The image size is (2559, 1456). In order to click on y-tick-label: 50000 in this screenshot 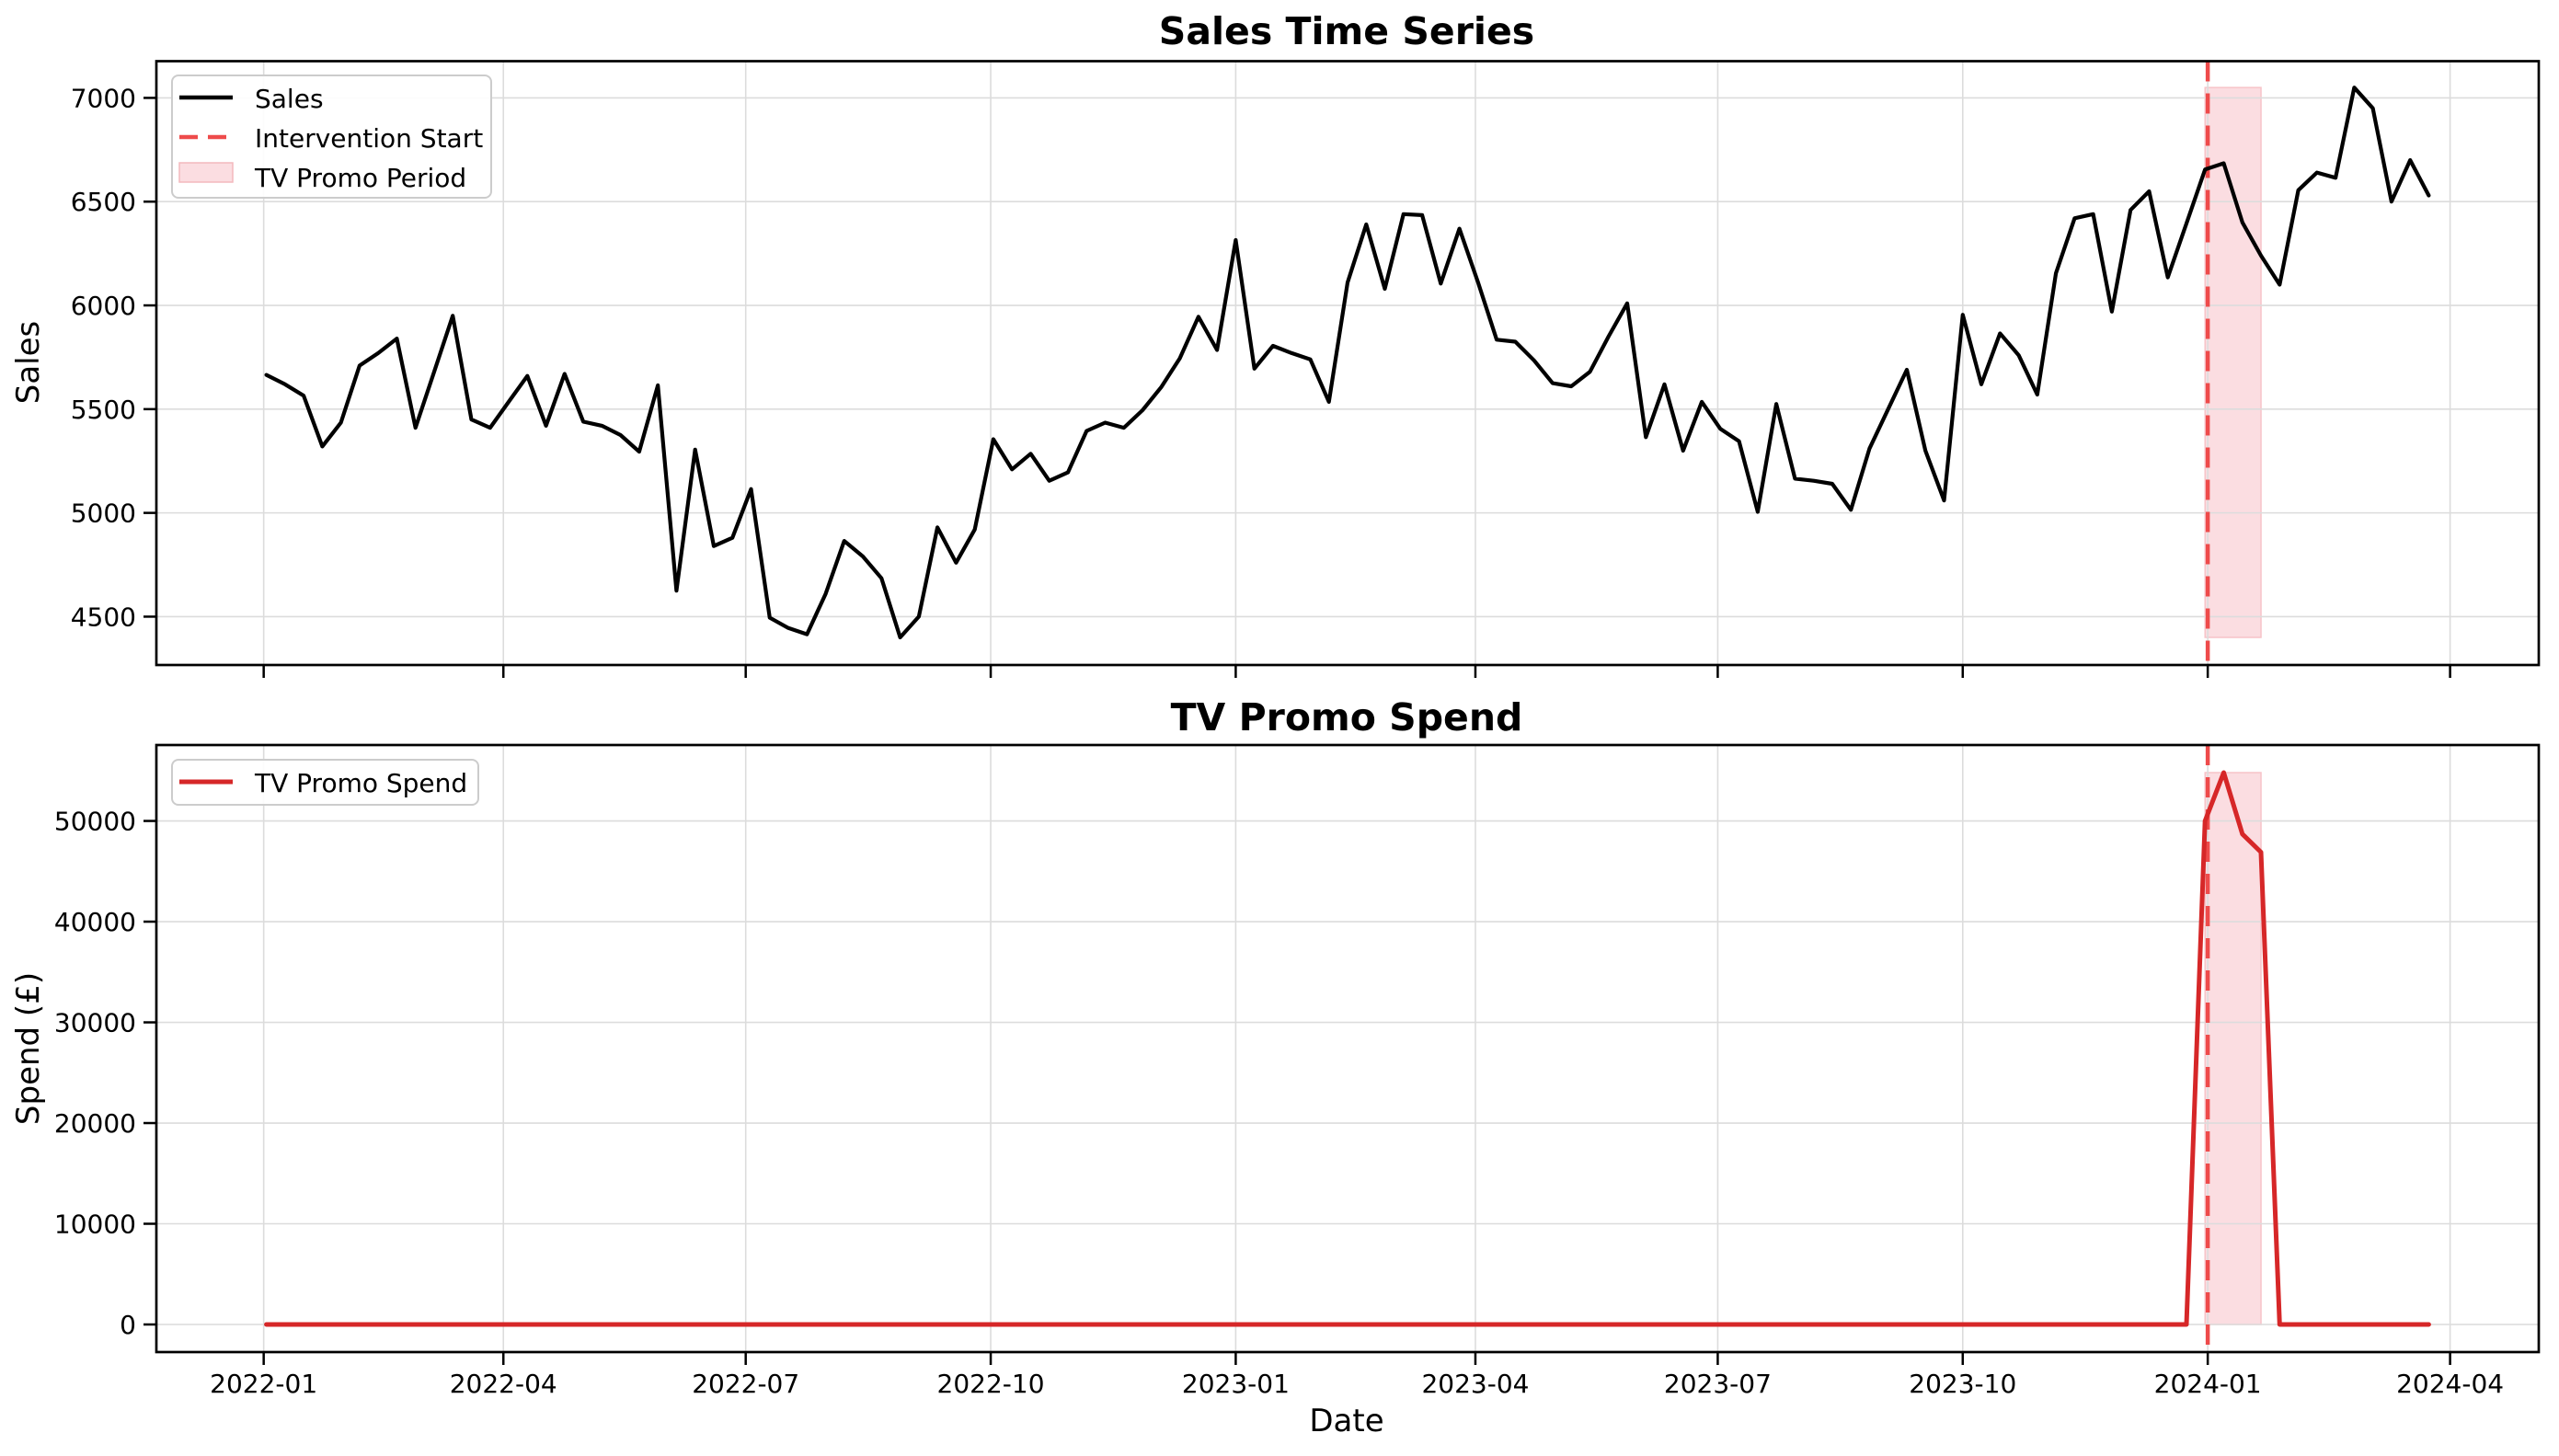, I will do `click(95, 822)`.